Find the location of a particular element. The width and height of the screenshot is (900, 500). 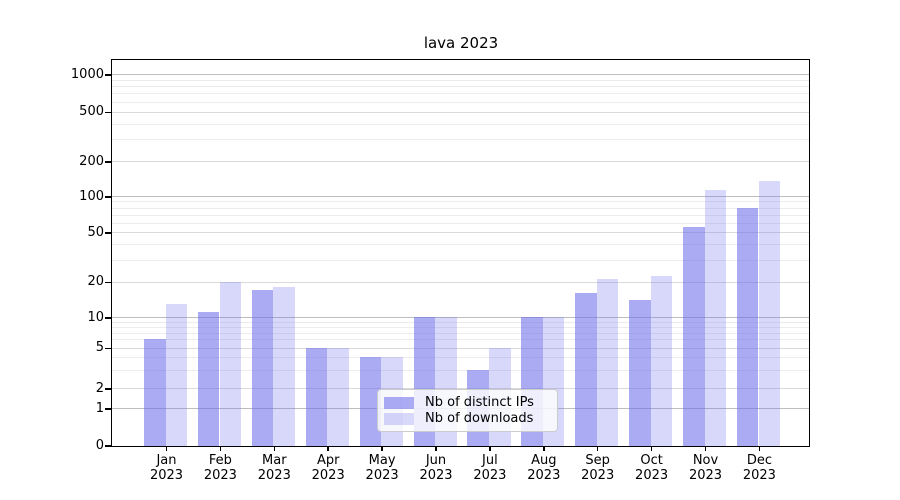

bar-distinct-ips-jan is located at coordinates (155, 392).